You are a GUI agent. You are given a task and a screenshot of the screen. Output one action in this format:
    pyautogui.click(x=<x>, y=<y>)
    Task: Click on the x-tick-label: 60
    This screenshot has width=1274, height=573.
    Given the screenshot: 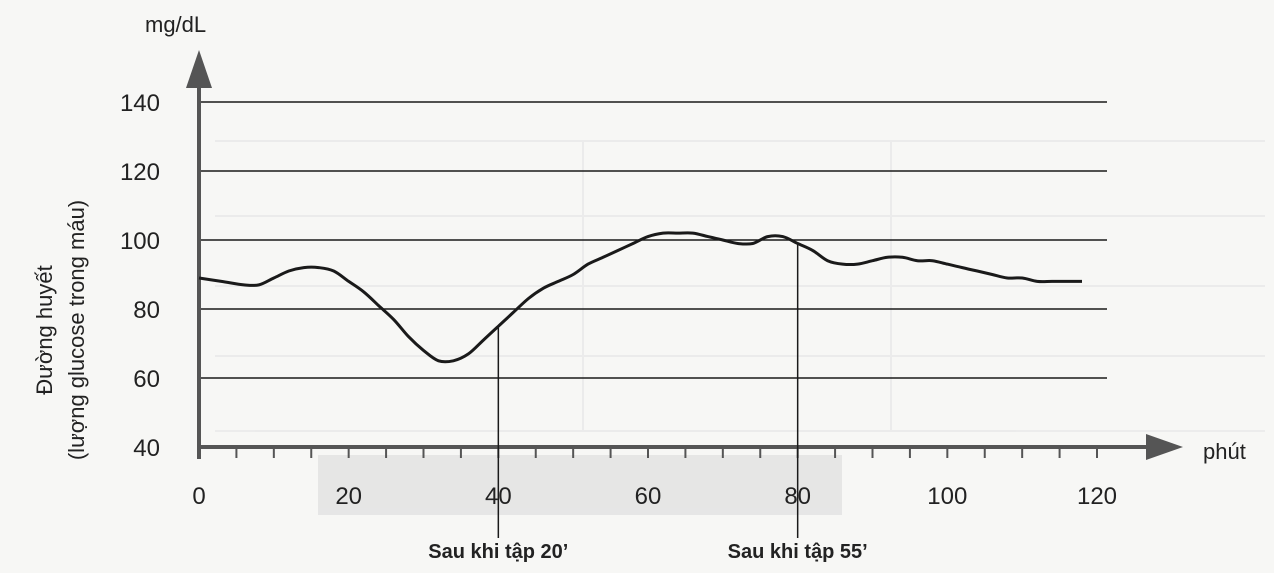 What is the action you would take?
    pyautogui.click(x=648, y=496)
    